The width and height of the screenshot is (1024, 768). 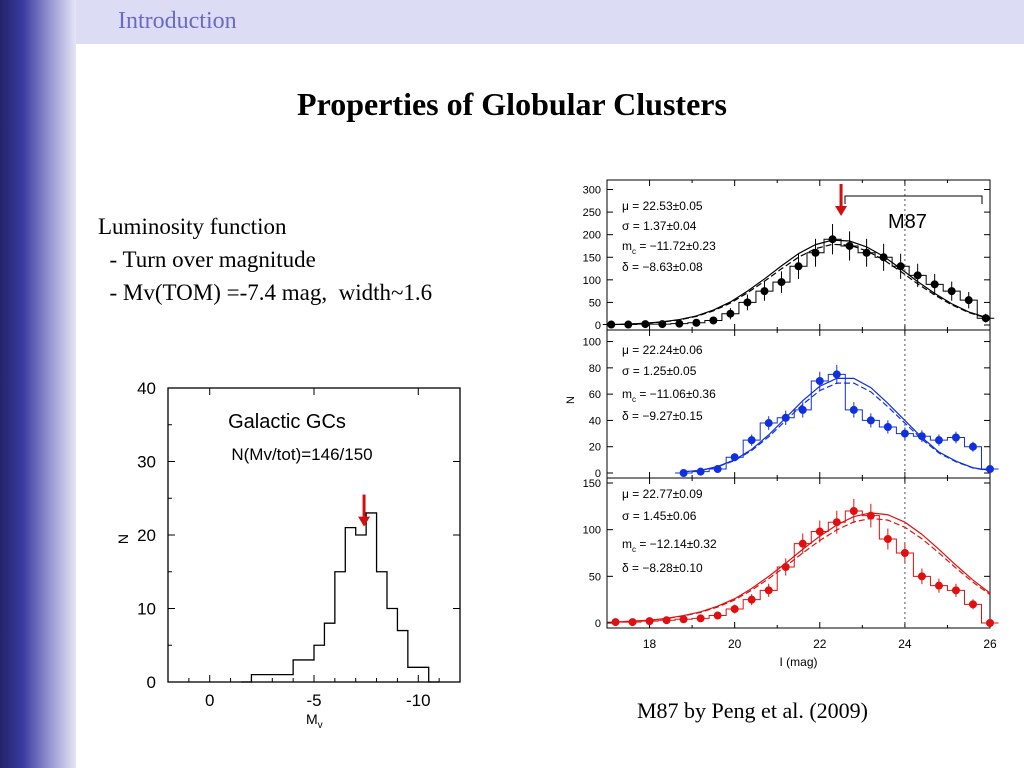 What do you see at coordinates (146, 609) in the screenshot?
I see `y-tick-label: 10` at bounding box center [146, 609].